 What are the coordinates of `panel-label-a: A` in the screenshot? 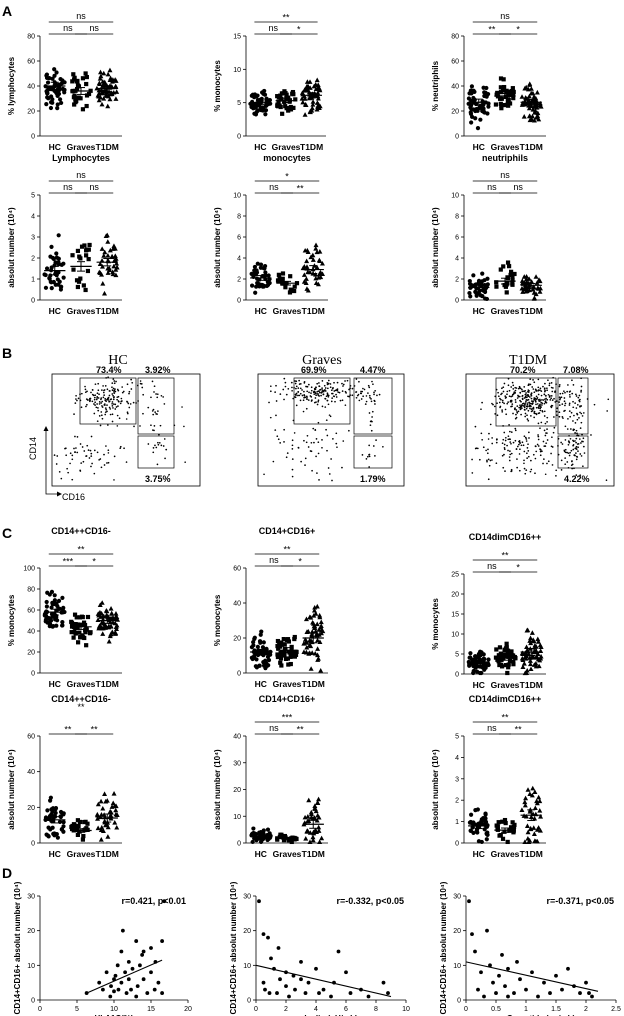 It's located at (7, 11).